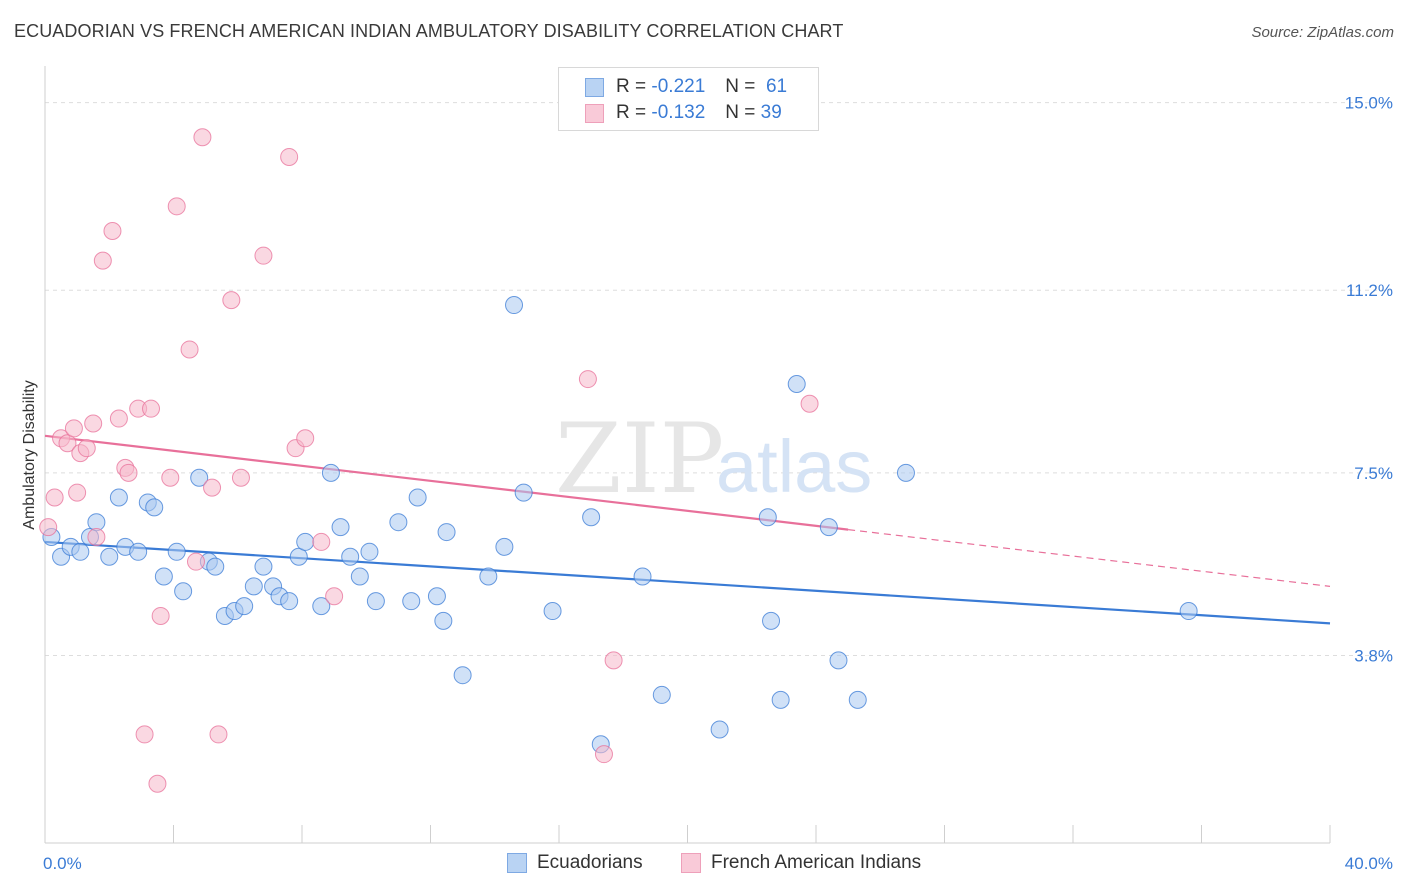  Describe the element at coordinates (686, 87) in the screenshot. I see `legend-row-ecuadorians: R = -0.221 N = 61` at that location.